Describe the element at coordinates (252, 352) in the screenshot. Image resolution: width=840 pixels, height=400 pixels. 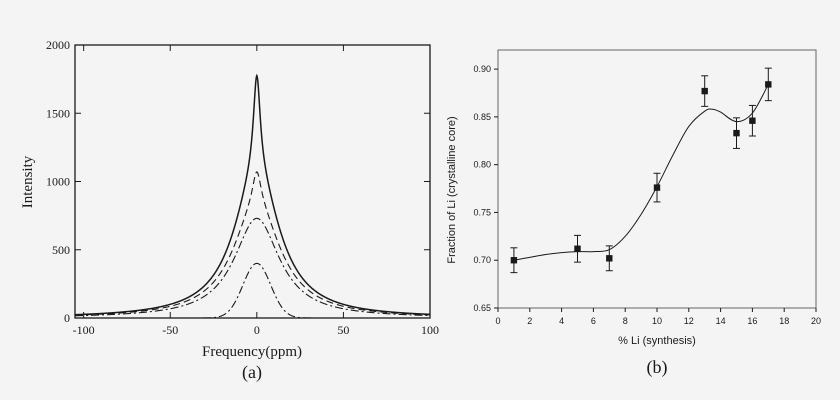
I see `panel-a-x-axis-label: Frequency(ppm)` at that location.